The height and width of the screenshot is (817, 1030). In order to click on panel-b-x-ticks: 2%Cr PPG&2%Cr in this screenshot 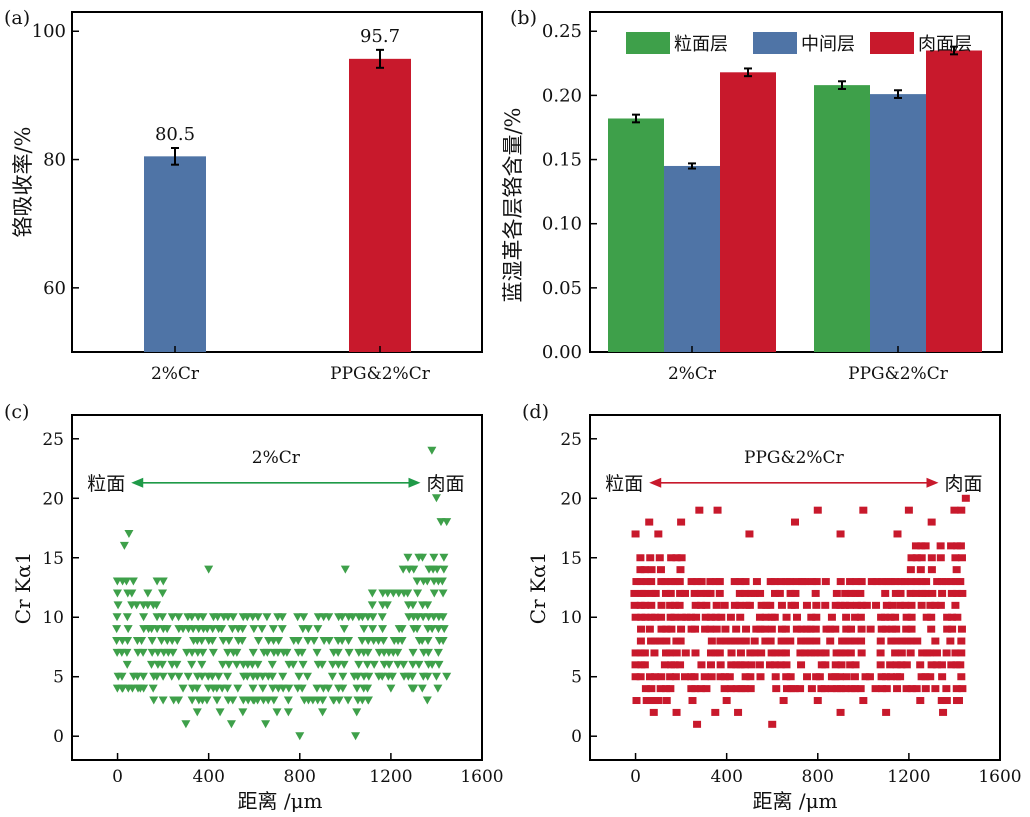, I will do `click(808, 365)`.